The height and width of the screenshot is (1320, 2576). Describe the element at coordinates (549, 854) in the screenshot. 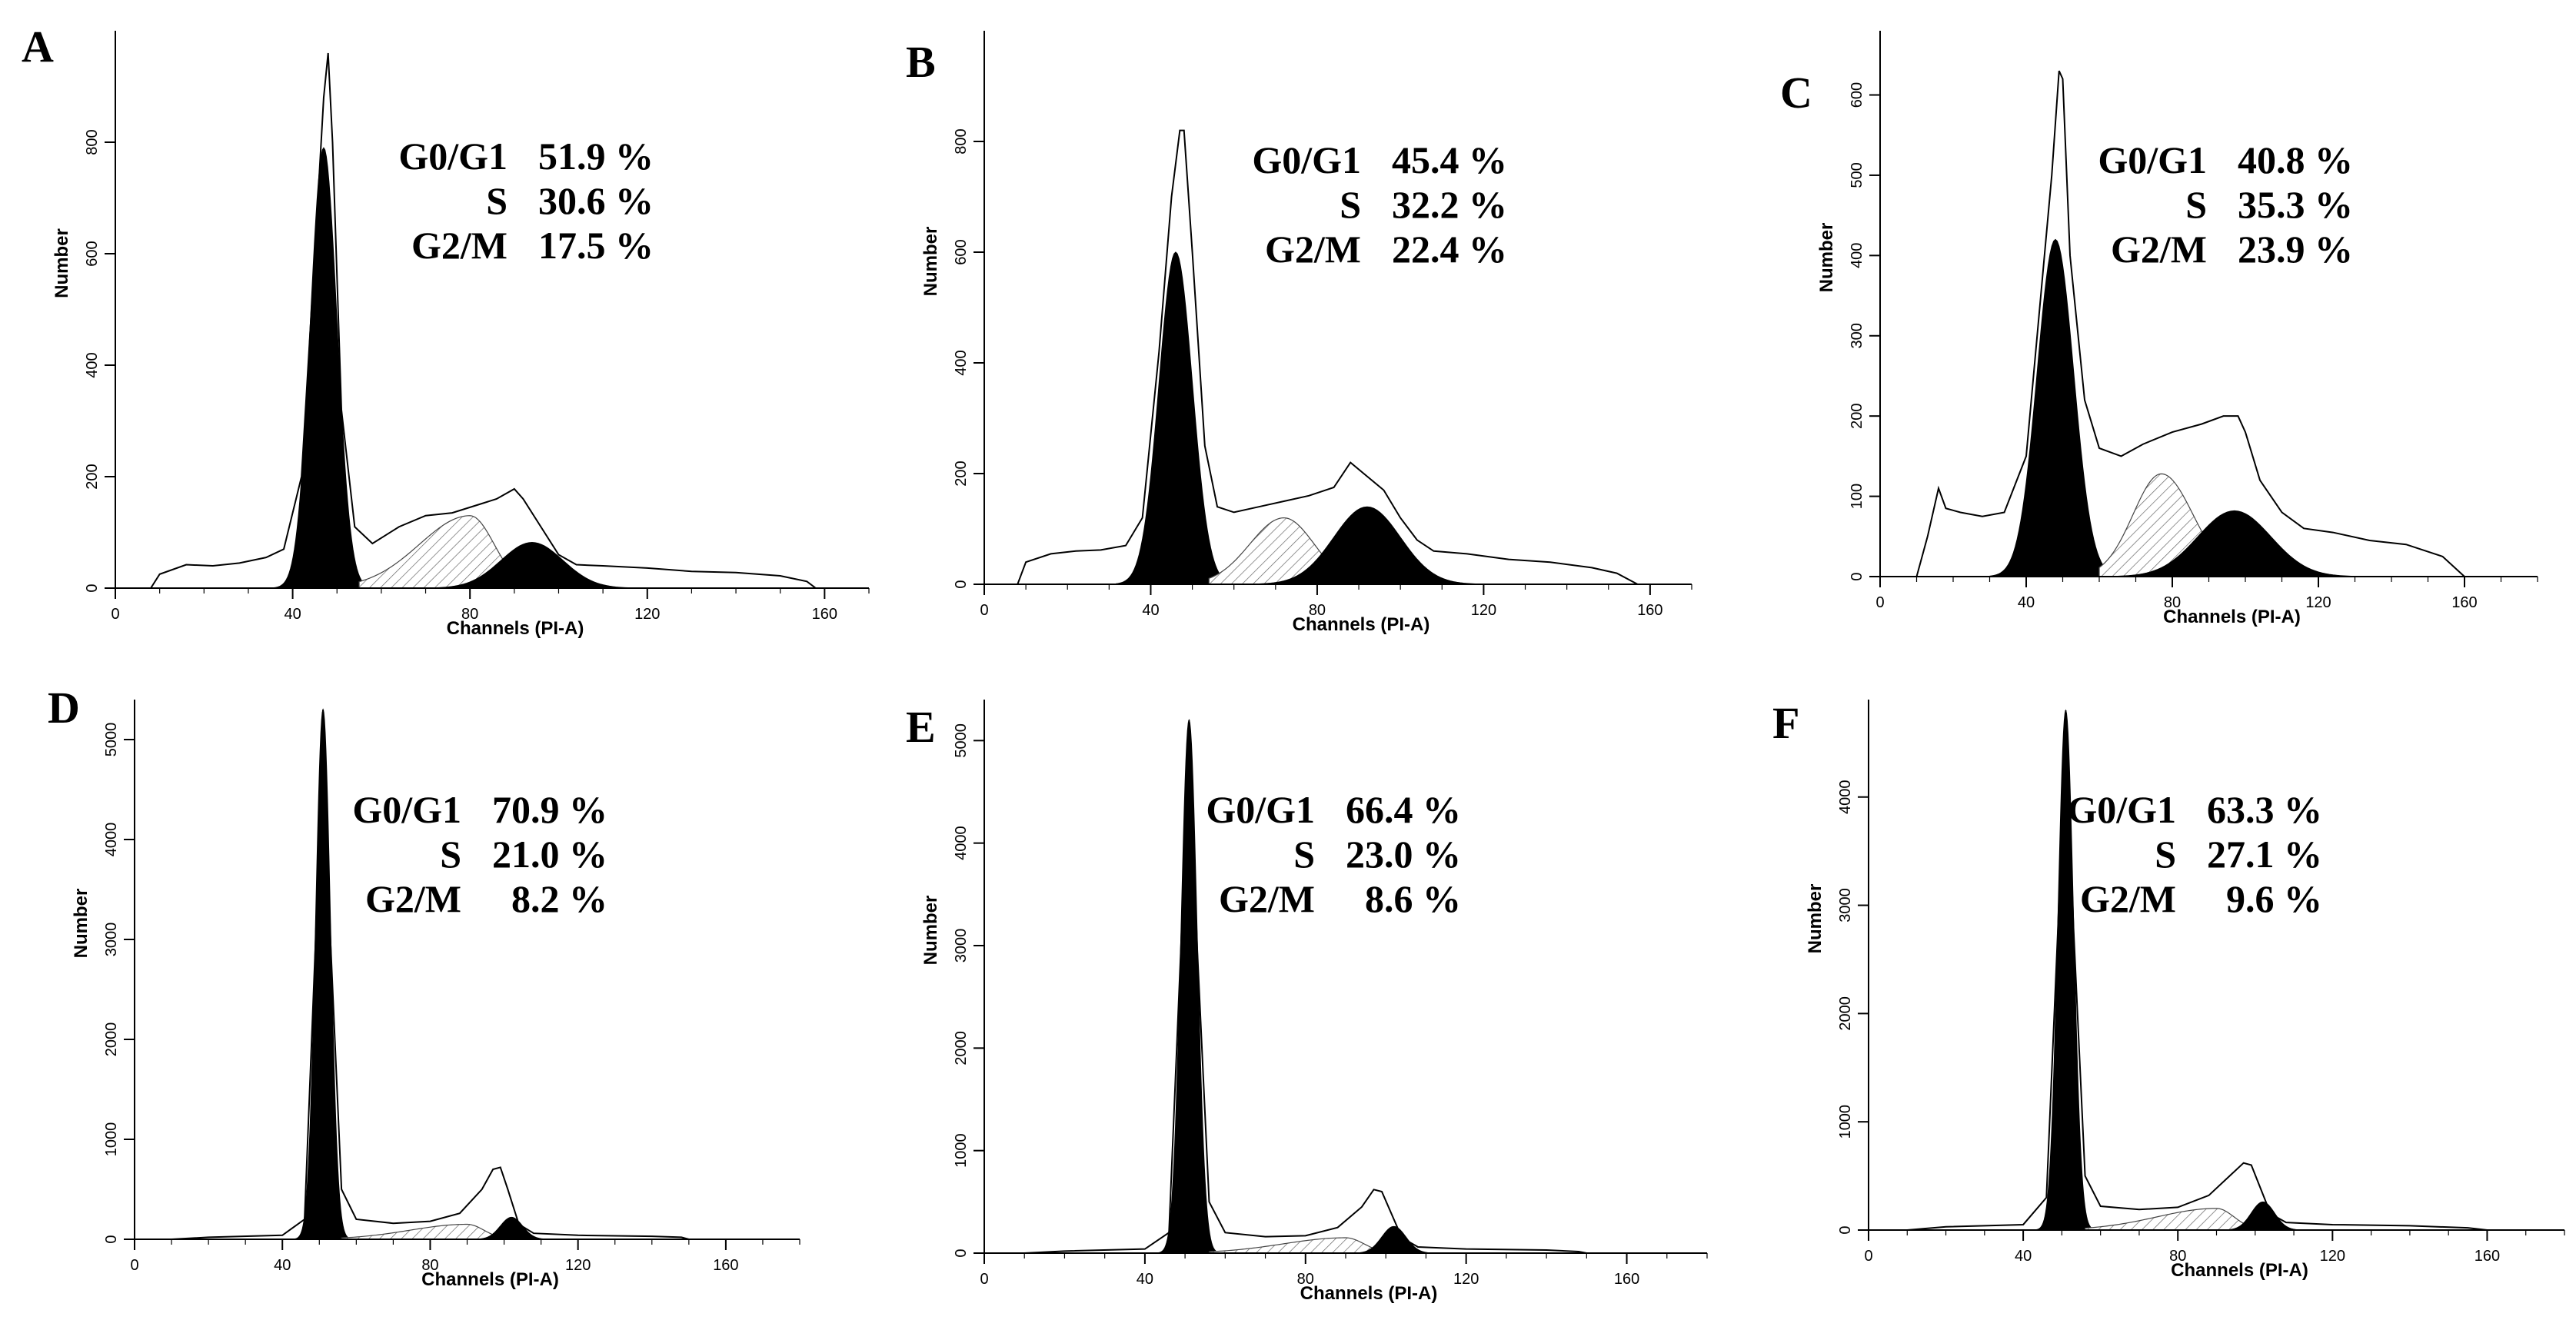

I see `stat-phase-value: 21.0 %` at that location.